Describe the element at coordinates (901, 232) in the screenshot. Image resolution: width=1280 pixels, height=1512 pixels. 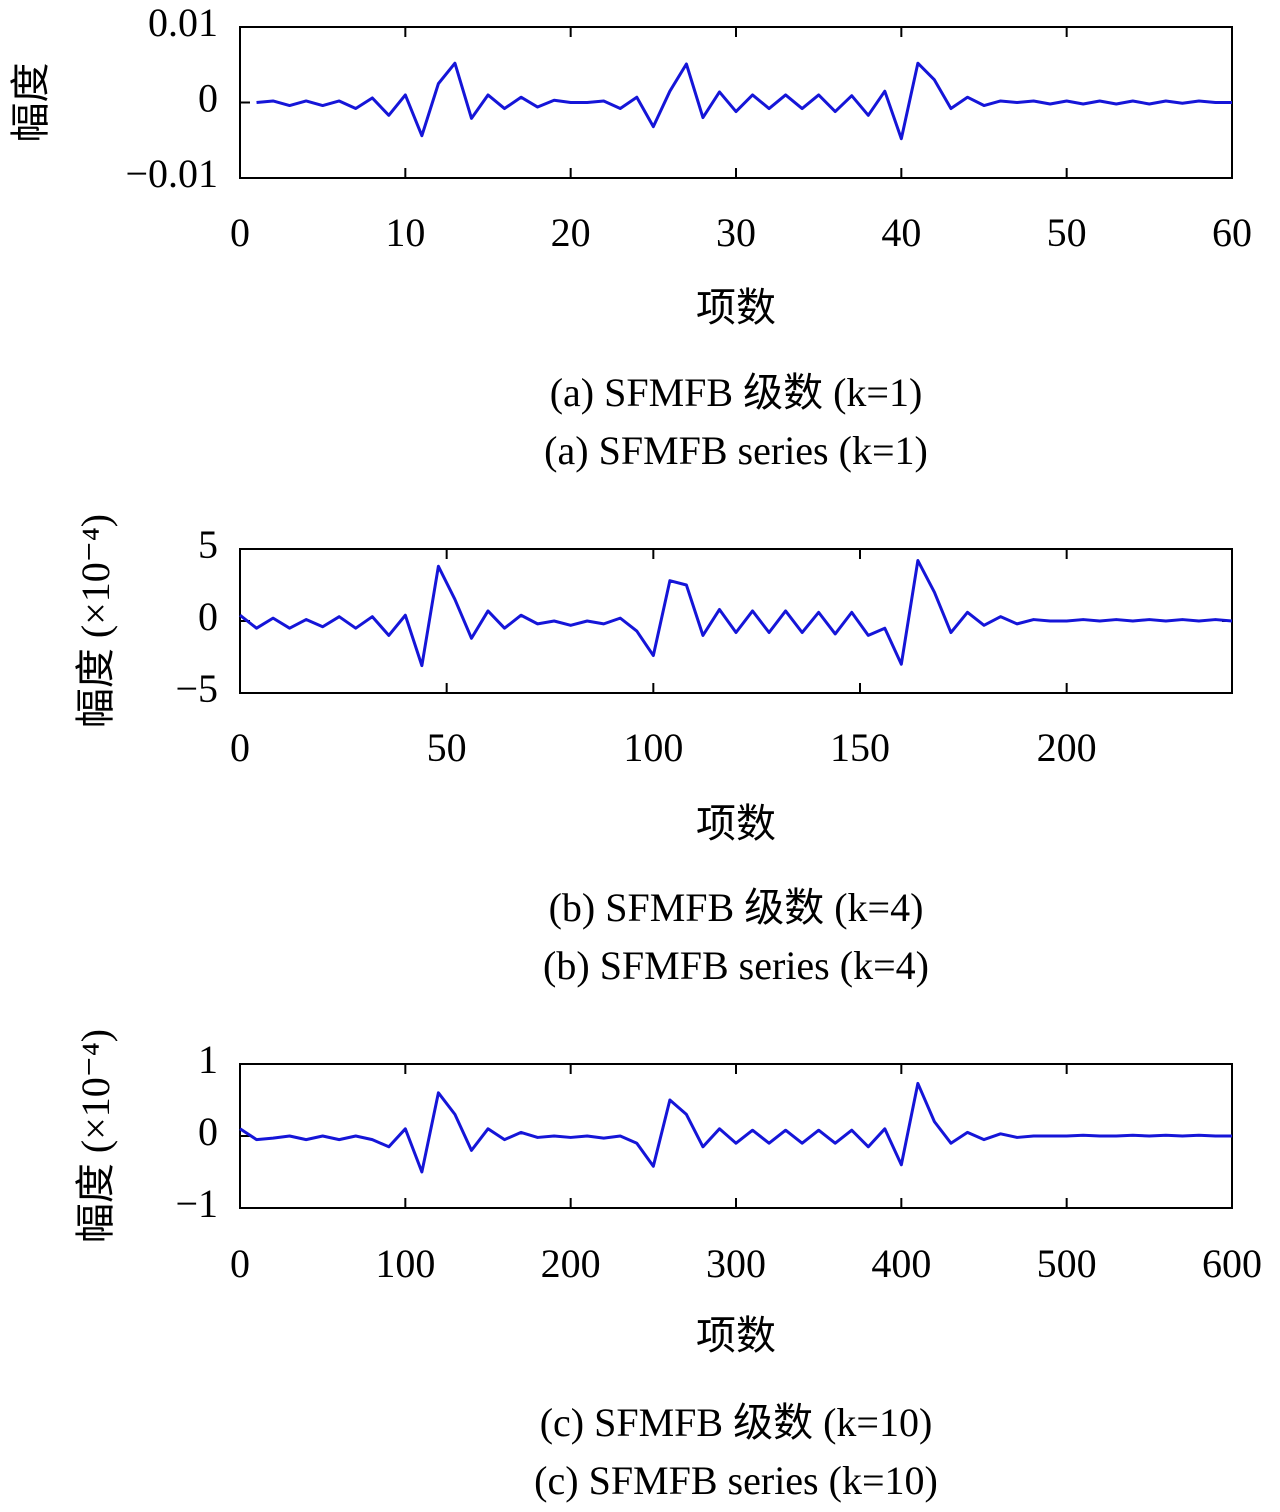
I see `x-tick-label: 40` at that location.